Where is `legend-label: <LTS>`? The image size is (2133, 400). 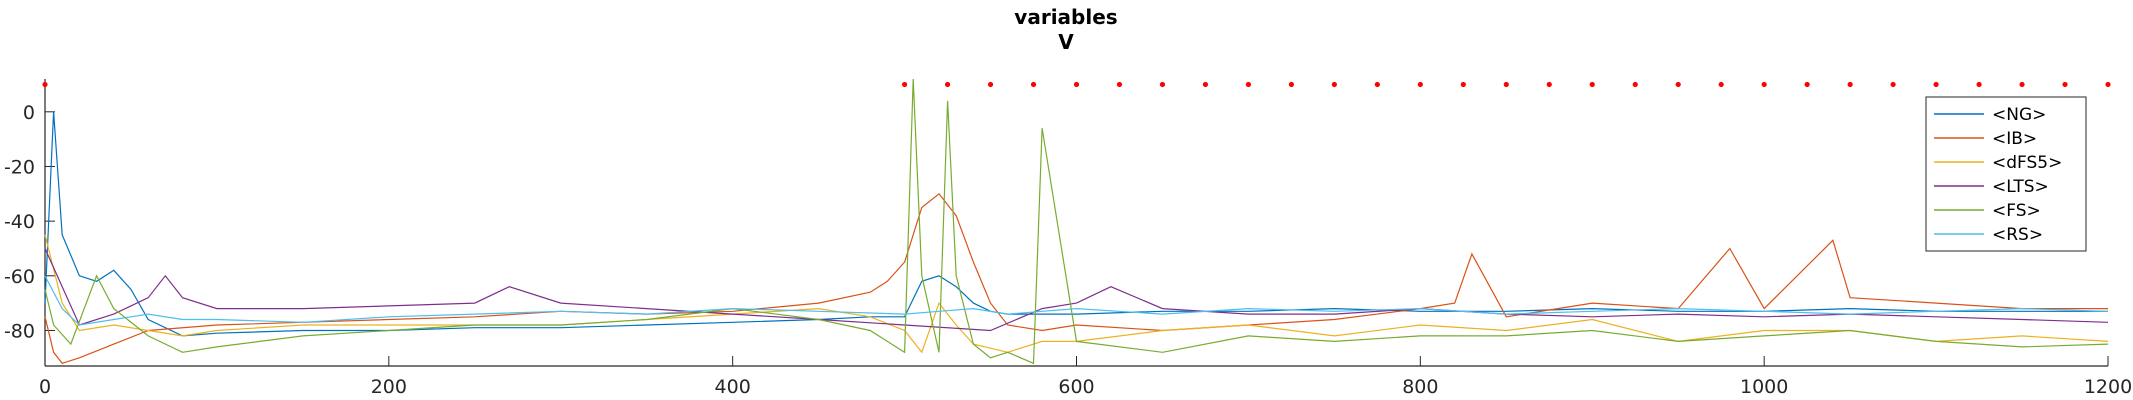 legend-label: <LTS> is located at coordinates (2020, 187).